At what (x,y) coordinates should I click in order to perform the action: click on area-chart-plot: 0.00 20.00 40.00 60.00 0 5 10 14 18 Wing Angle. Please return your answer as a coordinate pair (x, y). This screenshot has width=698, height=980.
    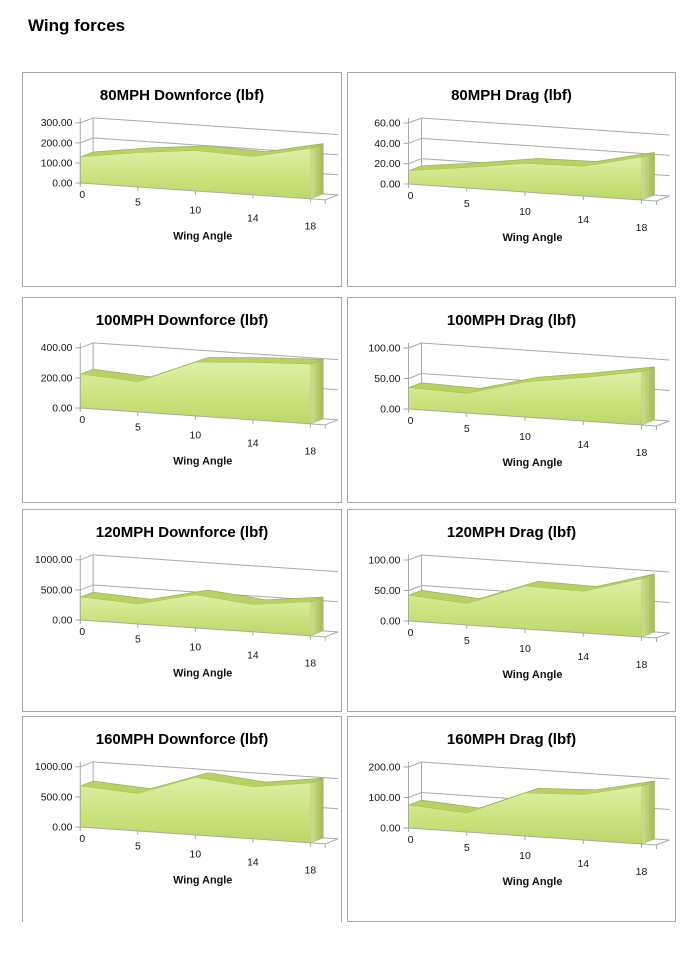
    Looking at the image, I should click on (522, 180).